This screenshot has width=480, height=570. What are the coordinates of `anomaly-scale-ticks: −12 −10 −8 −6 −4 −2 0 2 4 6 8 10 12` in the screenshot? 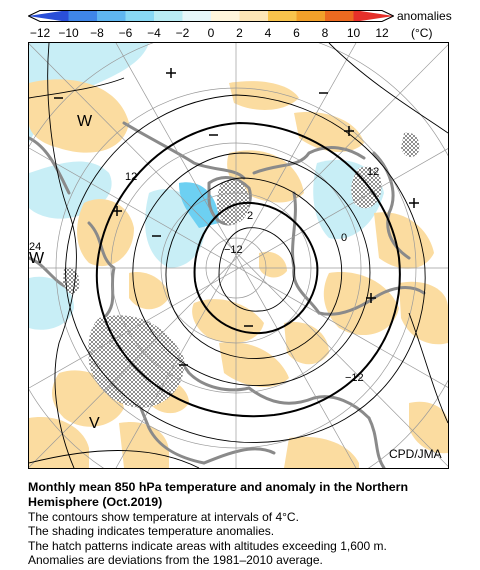 It's located at (211, 31).